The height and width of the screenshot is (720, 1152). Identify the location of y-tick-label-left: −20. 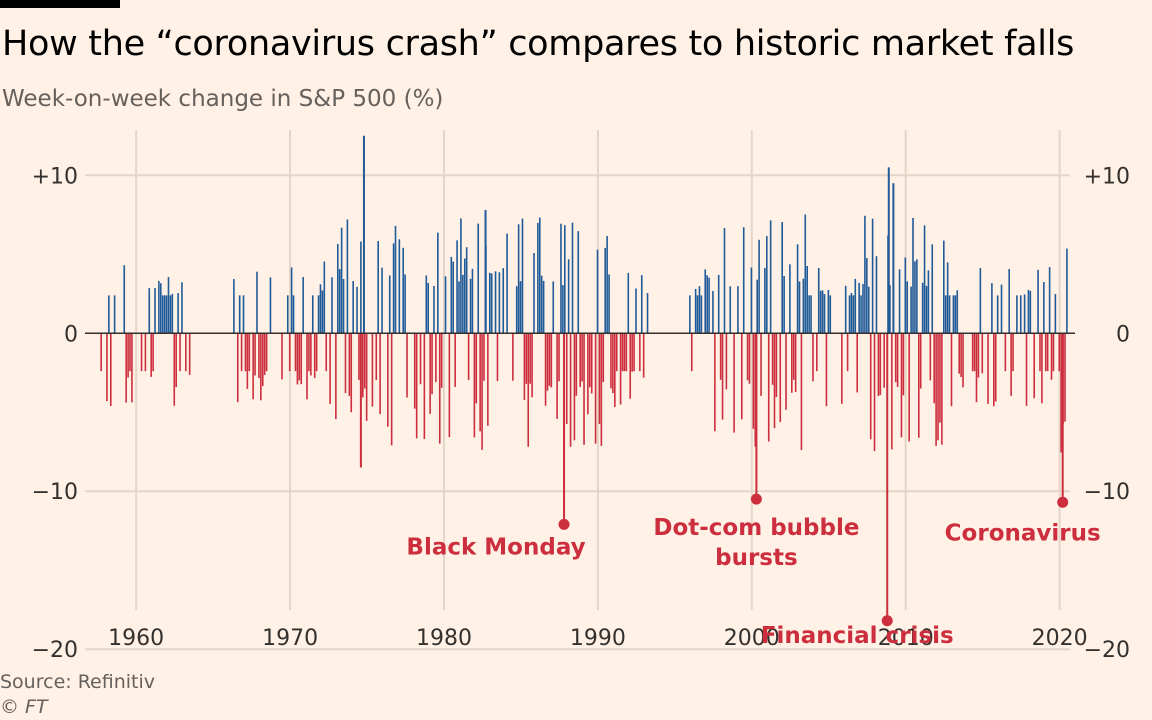
(55, 650).